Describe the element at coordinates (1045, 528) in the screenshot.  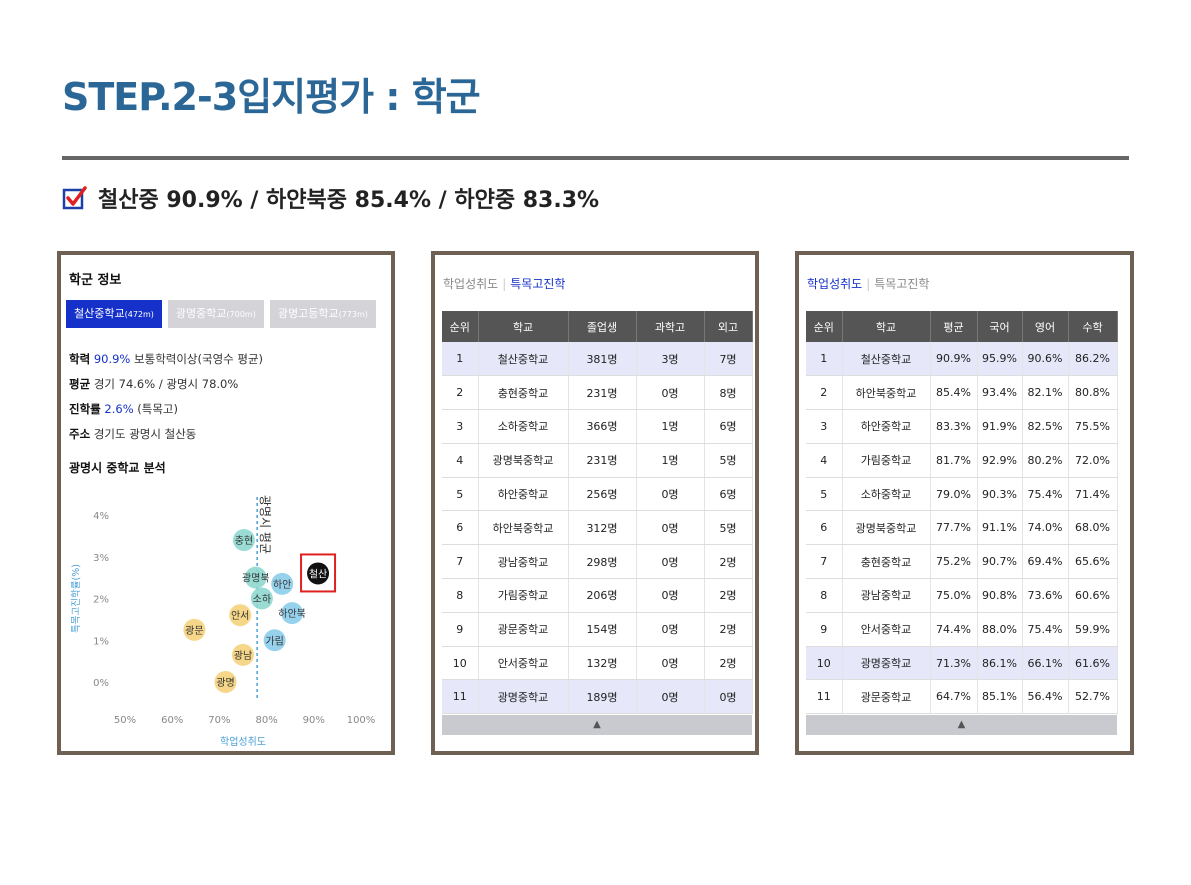
I see `table-cell: 74.0%` at that location.